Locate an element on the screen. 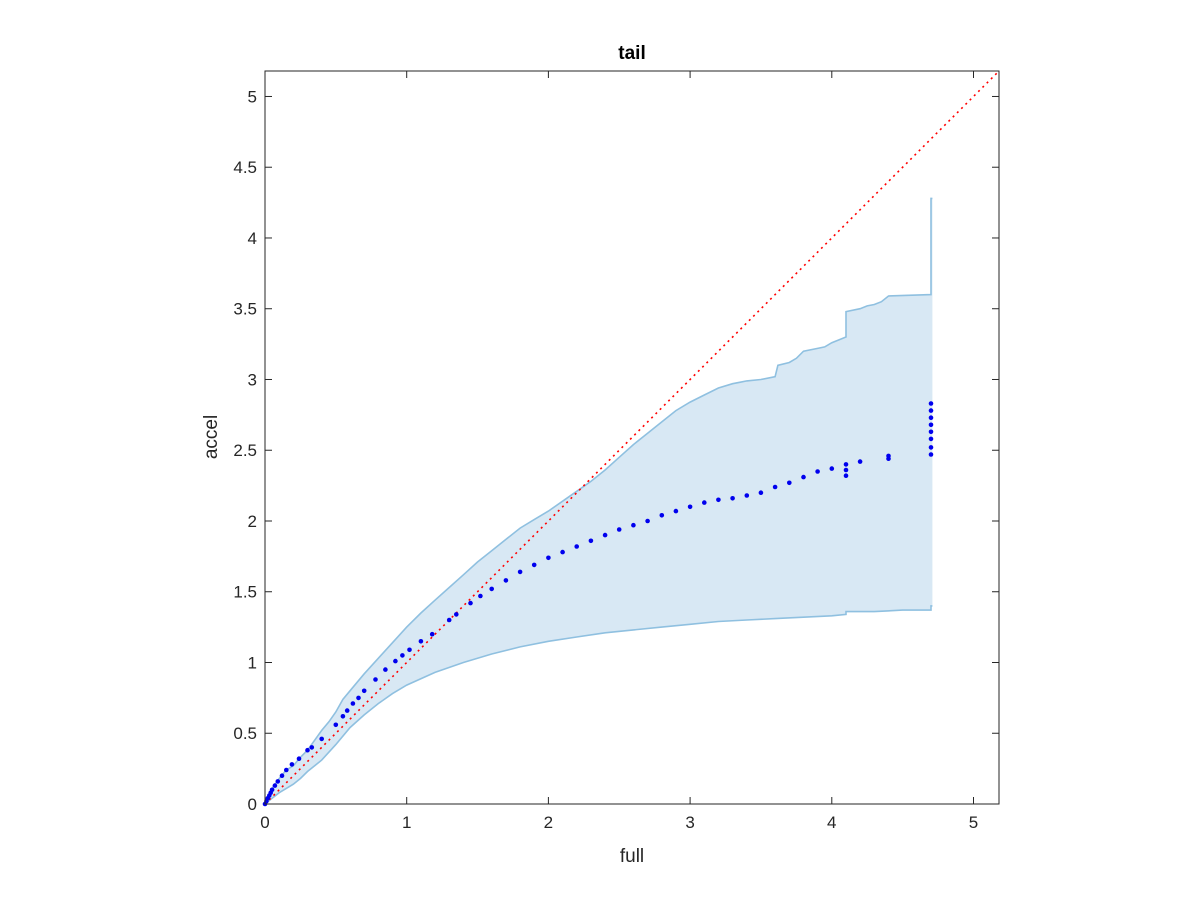 This screenshot has height=900, width=1200. lower-bound-line is located at coordinates (598, 705).